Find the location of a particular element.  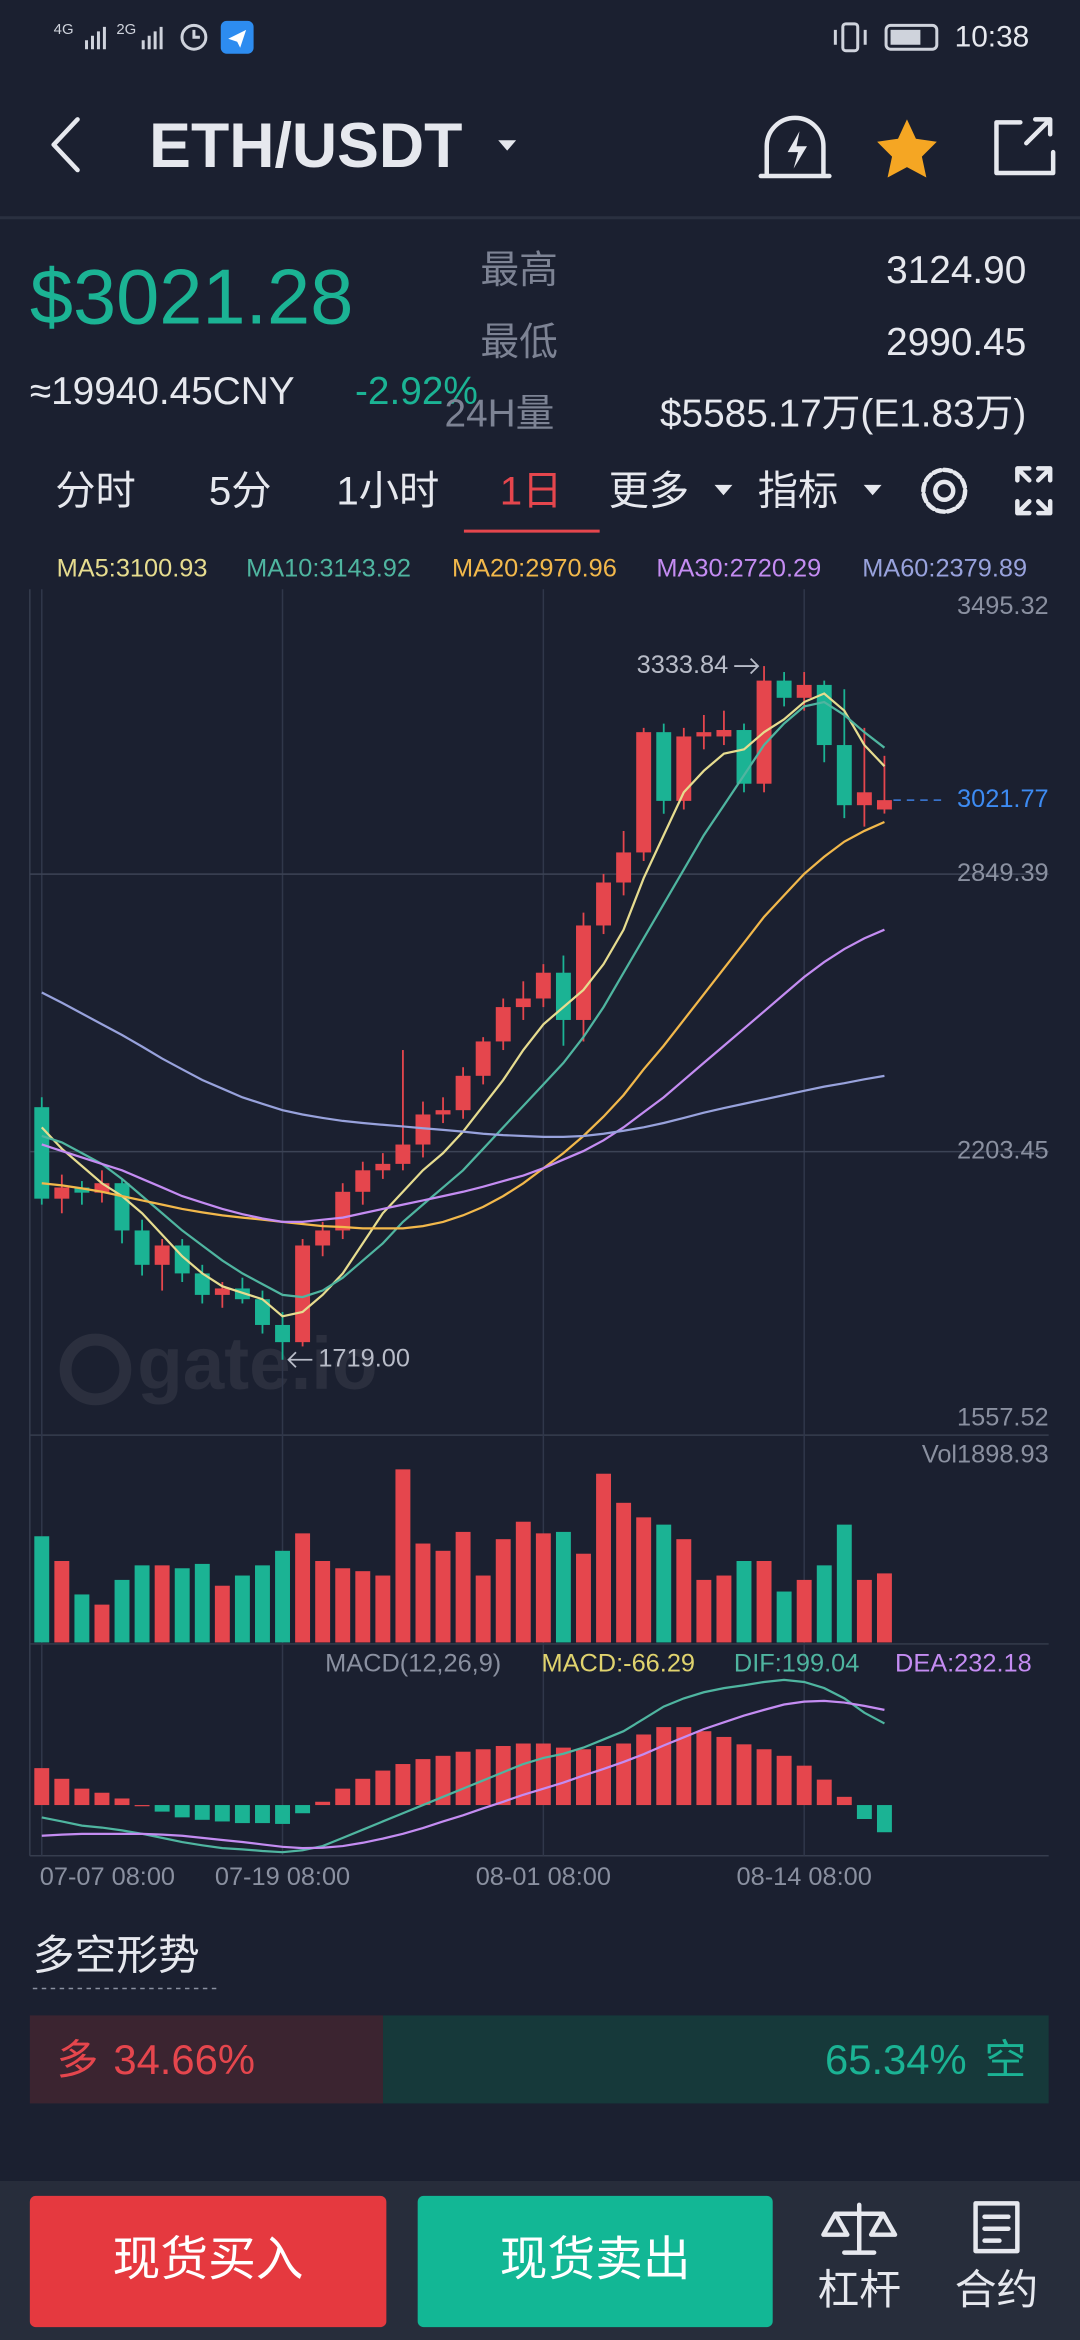

tab: 5分 is located at coordinates (240, 490).